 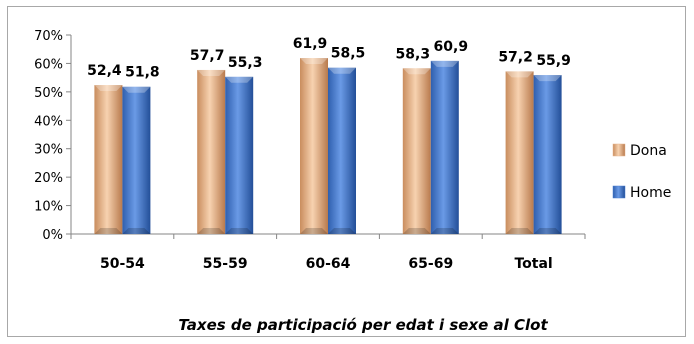 What do you see at coordinates (122, 264) in the screenshot?
I see `x-tick-label: 50-54` at bounding box center [122, 264].